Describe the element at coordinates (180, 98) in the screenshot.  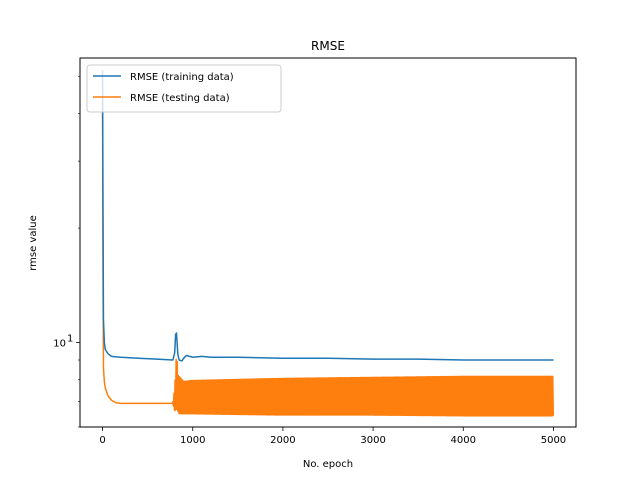
I see `legend-label-testing: RMSE (testing data)` at that location.